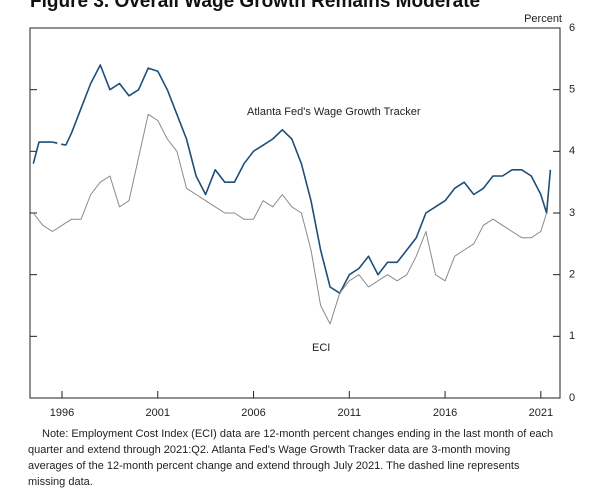 The image size is (600, 490). Describe the element at coordinates (572, 398) in the screenshot. I see `y-tick-label: 0` at that location.